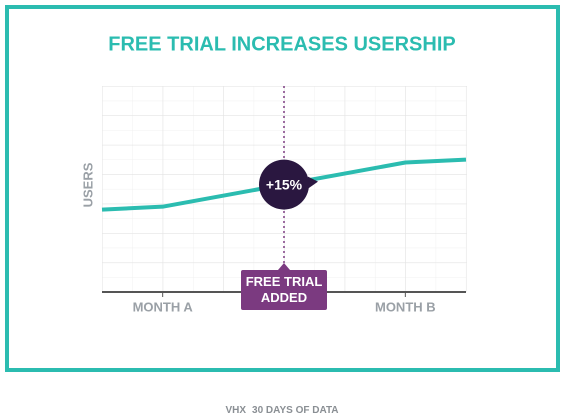 Image resolution: width=565 pixels, height=420 pixels. I want to click on event-label: FREE TRIAL ADDED, so click(284, 286).